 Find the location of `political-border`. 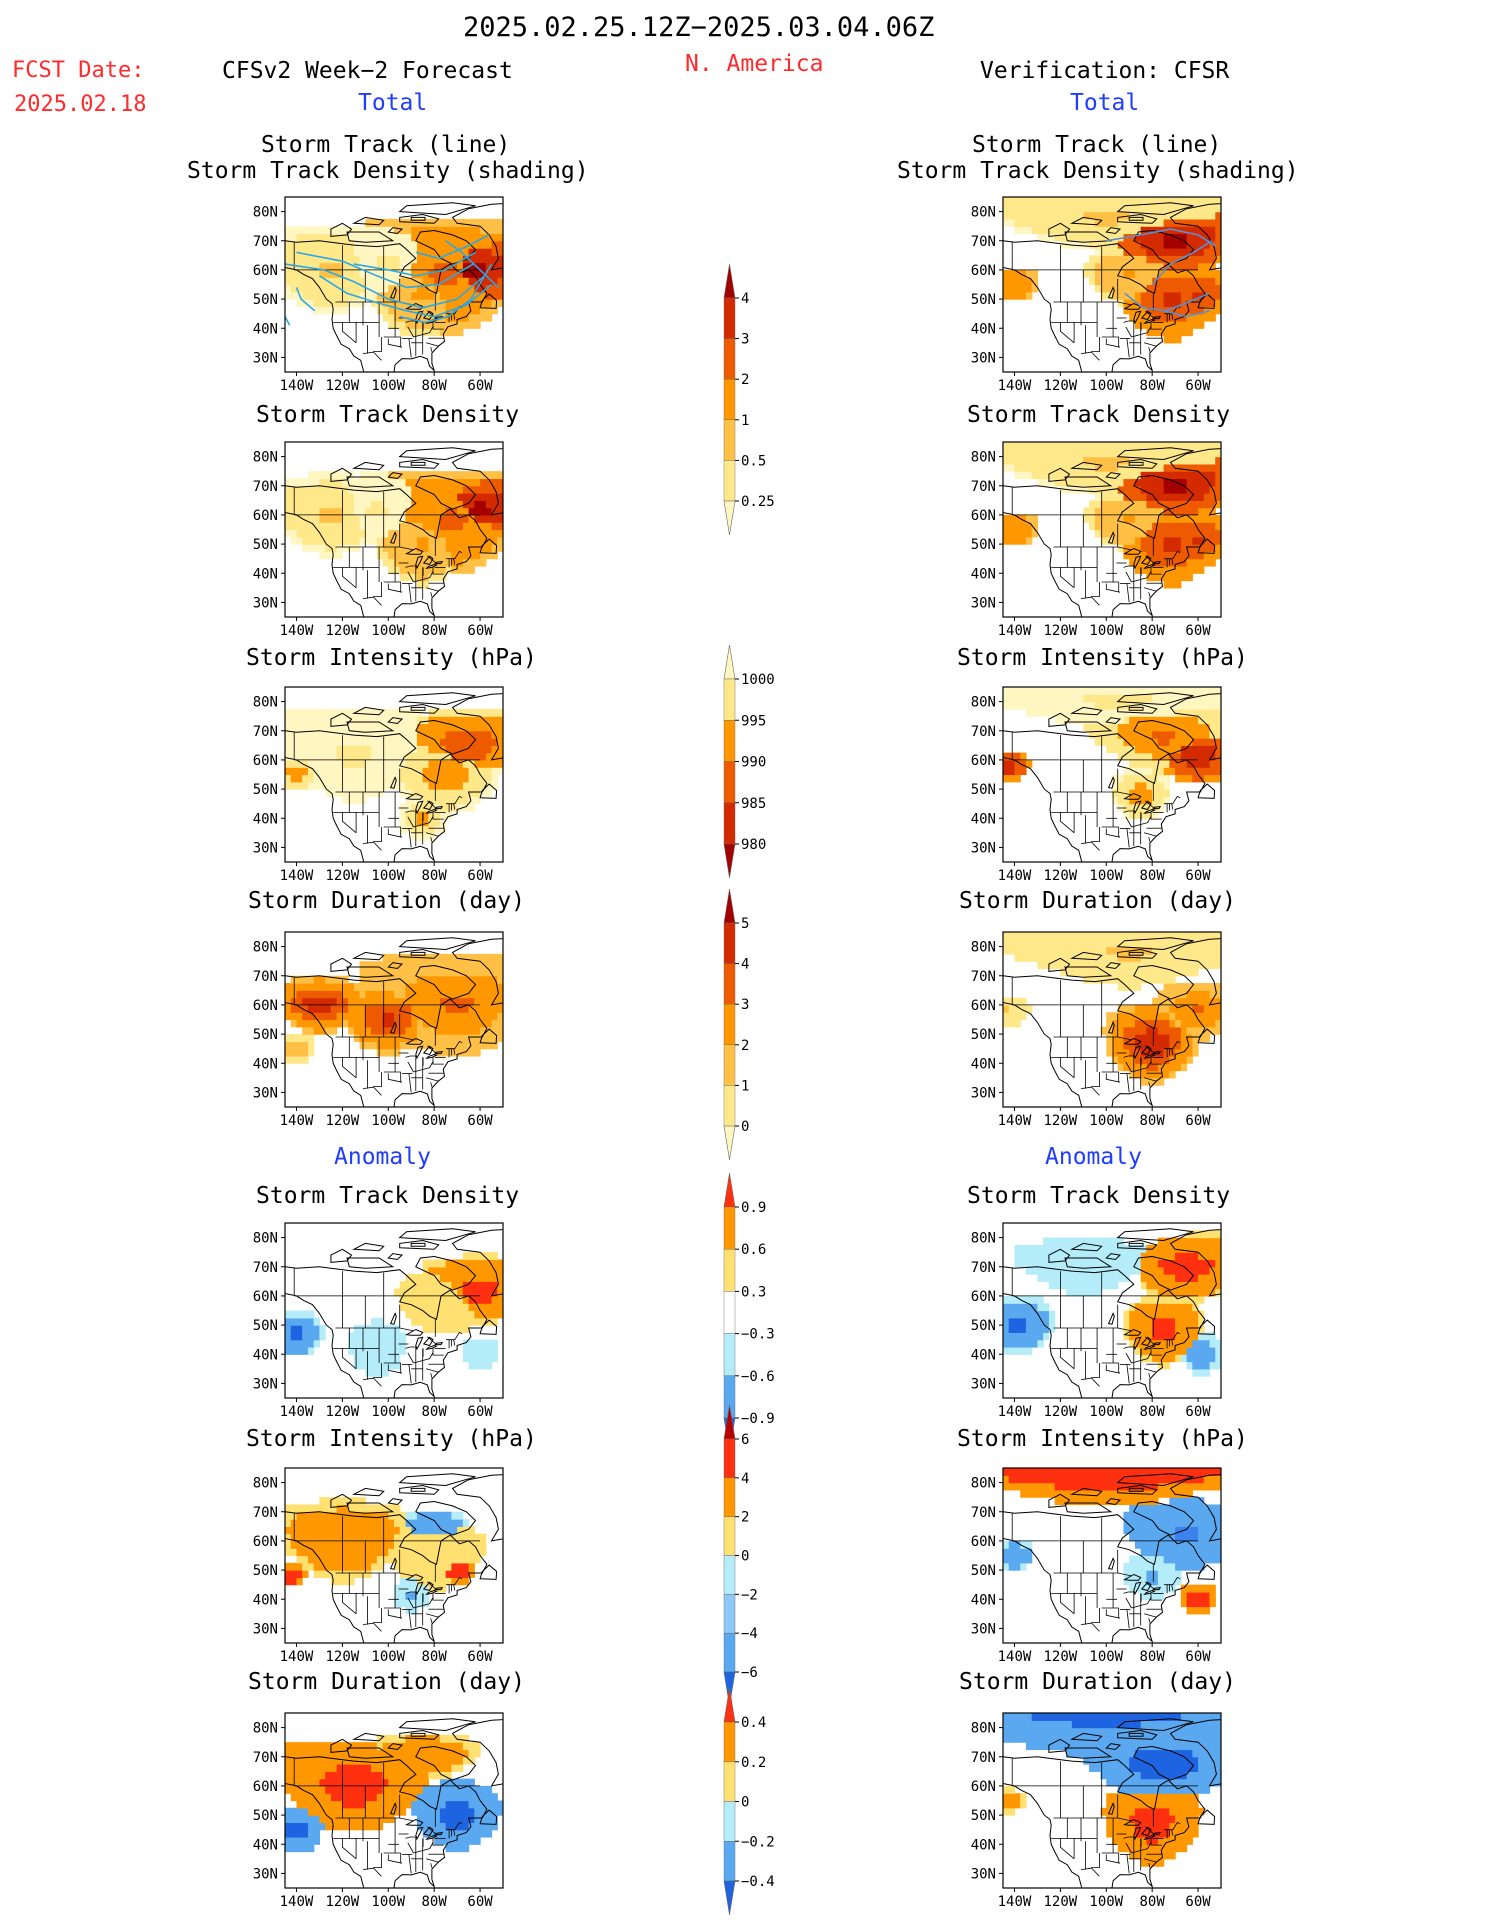

political-border is located at coordinates (432, 314).